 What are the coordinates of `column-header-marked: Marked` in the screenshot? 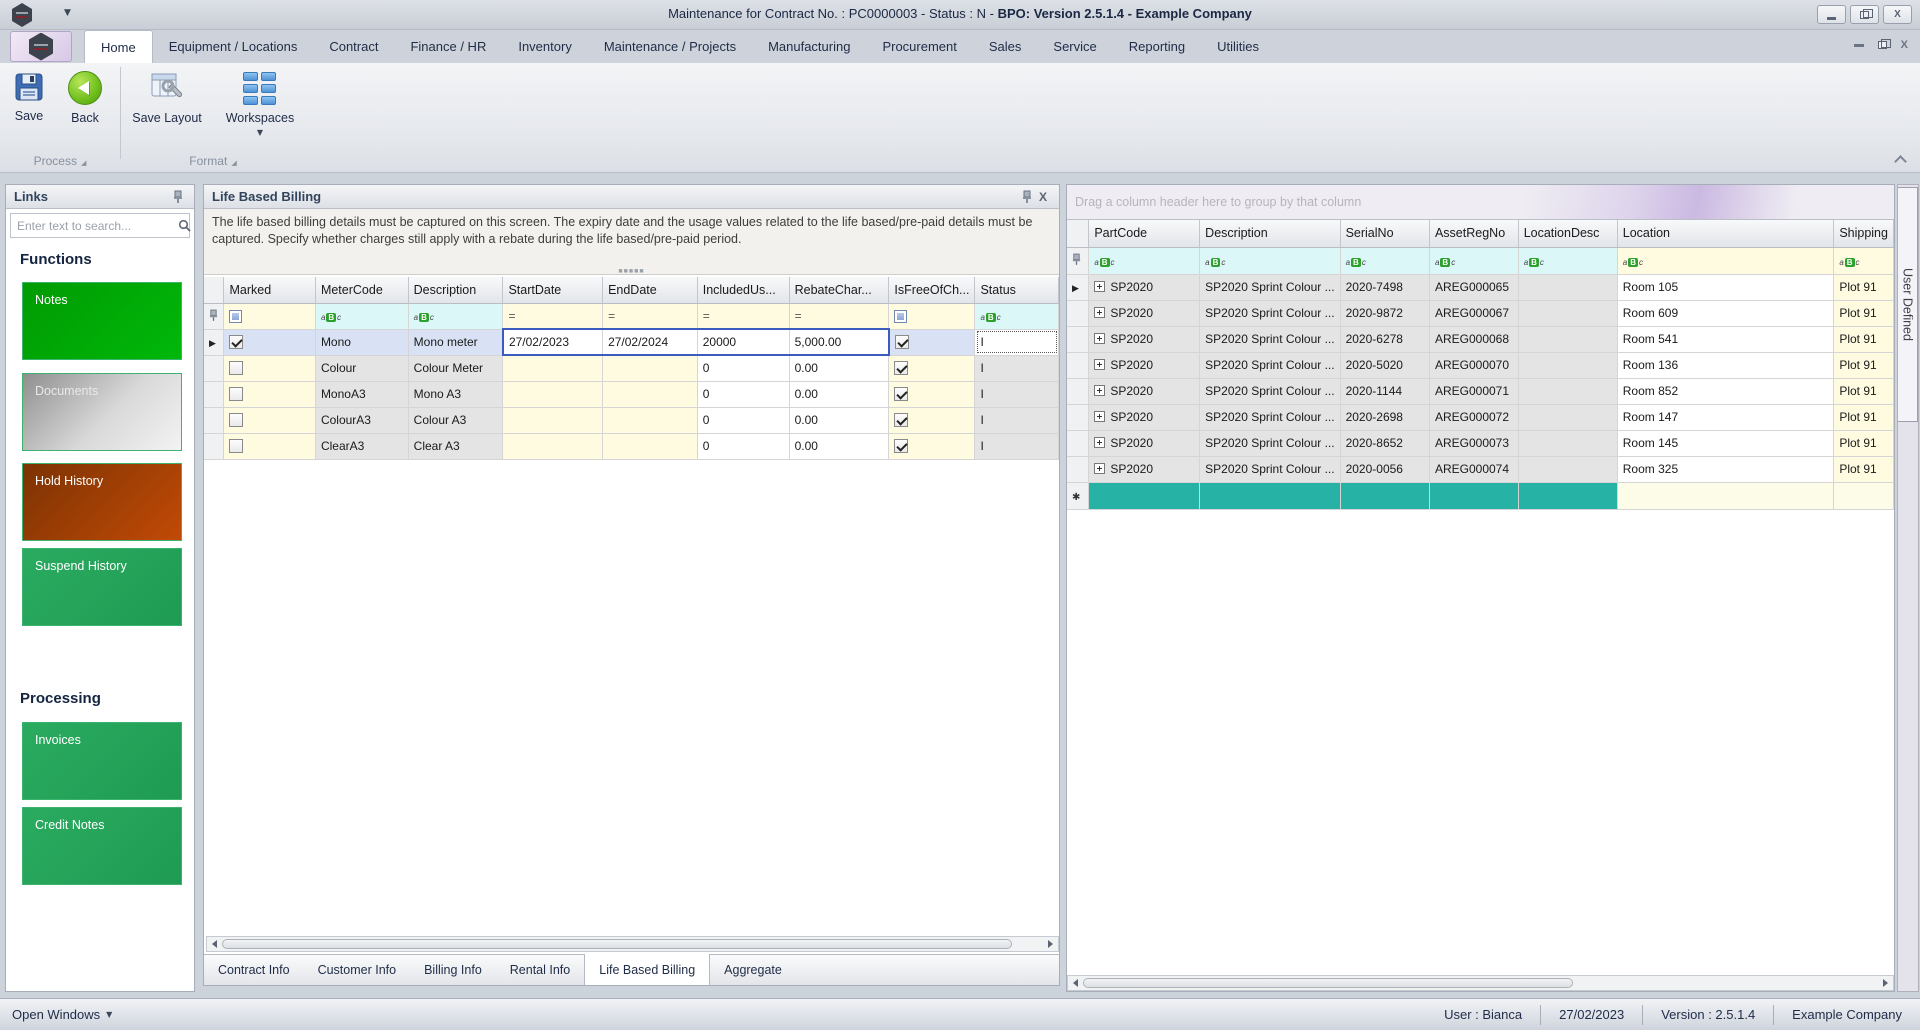 It's located at (269, 290).